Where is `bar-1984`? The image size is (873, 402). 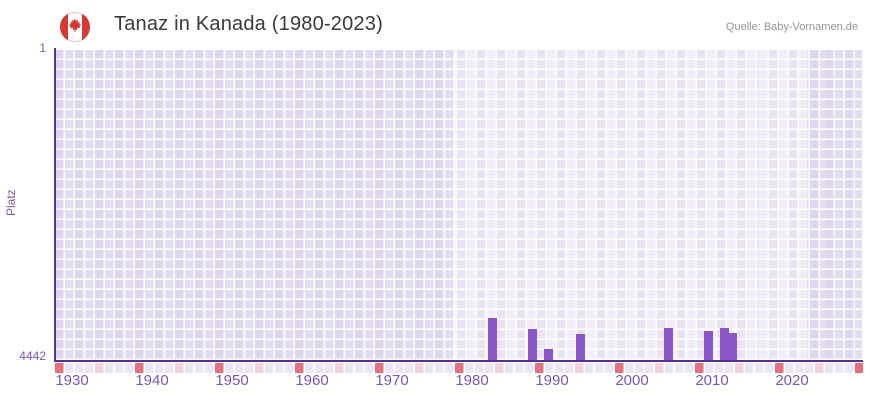 bar-1984 is located at coordinates (492, 338).